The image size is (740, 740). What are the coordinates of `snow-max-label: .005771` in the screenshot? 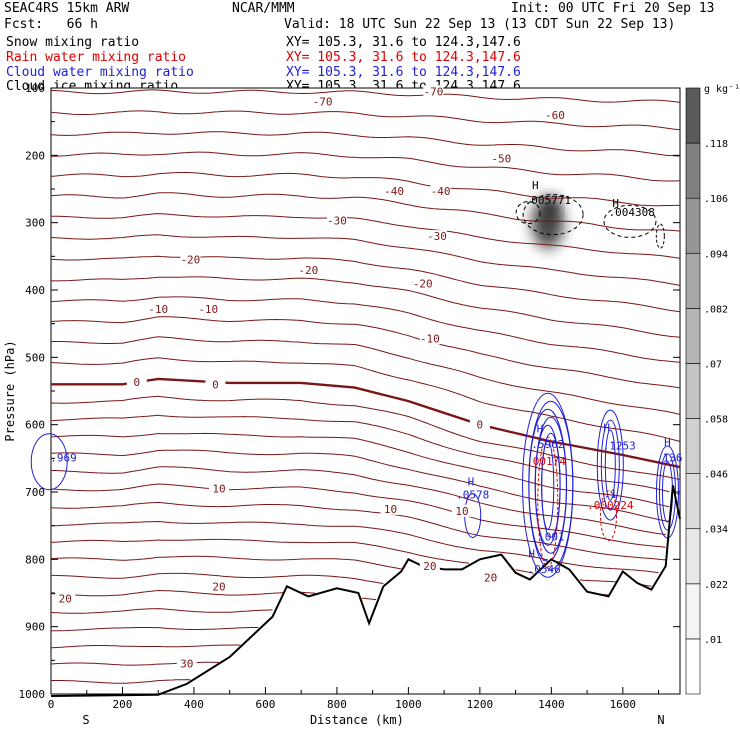 It's located at (548, 200).